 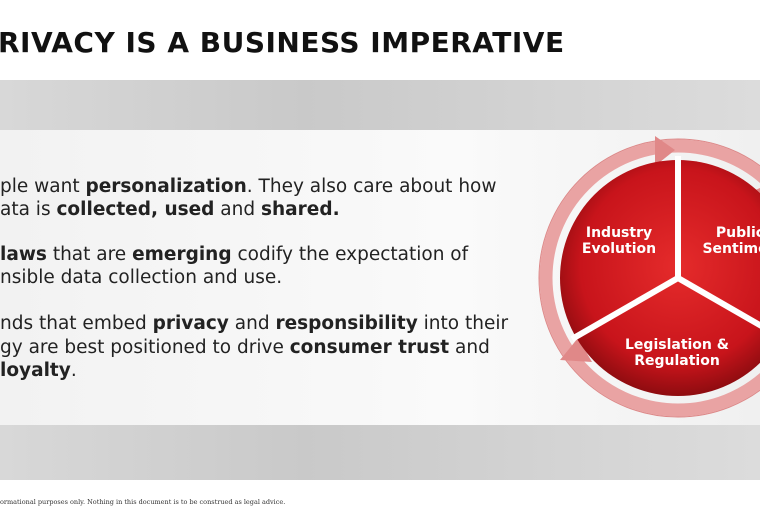 I want to click on segment-label: Legislation &, so click(x=677, y=345).